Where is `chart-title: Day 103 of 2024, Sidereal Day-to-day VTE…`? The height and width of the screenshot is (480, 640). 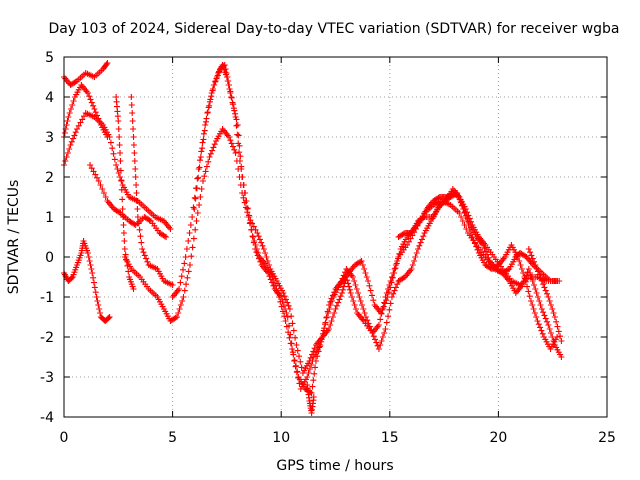
chart-title: Day 103 of 2024, Sidereal Day-to-day VTE… is located at coordinates (333, 29).